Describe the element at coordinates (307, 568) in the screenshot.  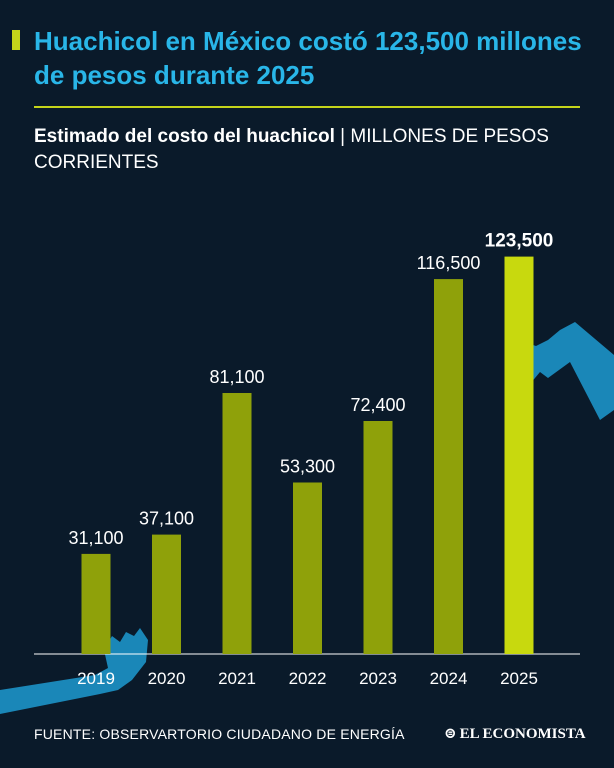
I see `bar-2022` at that location.